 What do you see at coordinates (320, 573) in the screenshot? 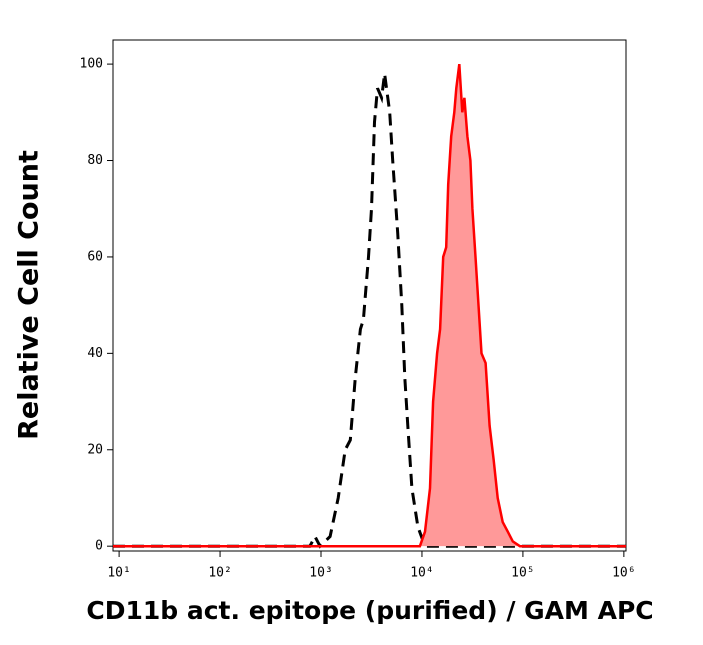
I see `x-tick-label: 10³` at bounding box center [320, 573].